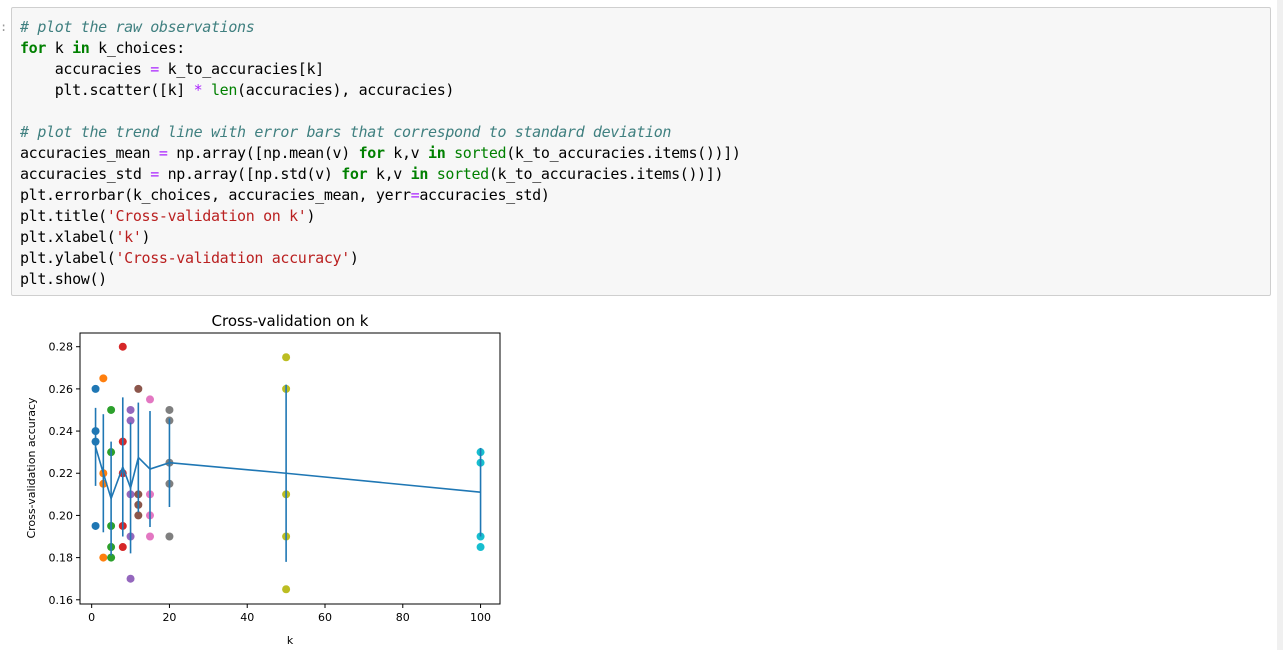 The height and width of the screenshot is (654, 1283). What do you see at coordinates (484, 195) in the screenshot?
I see `code-token: accuracies_std)` at bounding box center [484, 195].